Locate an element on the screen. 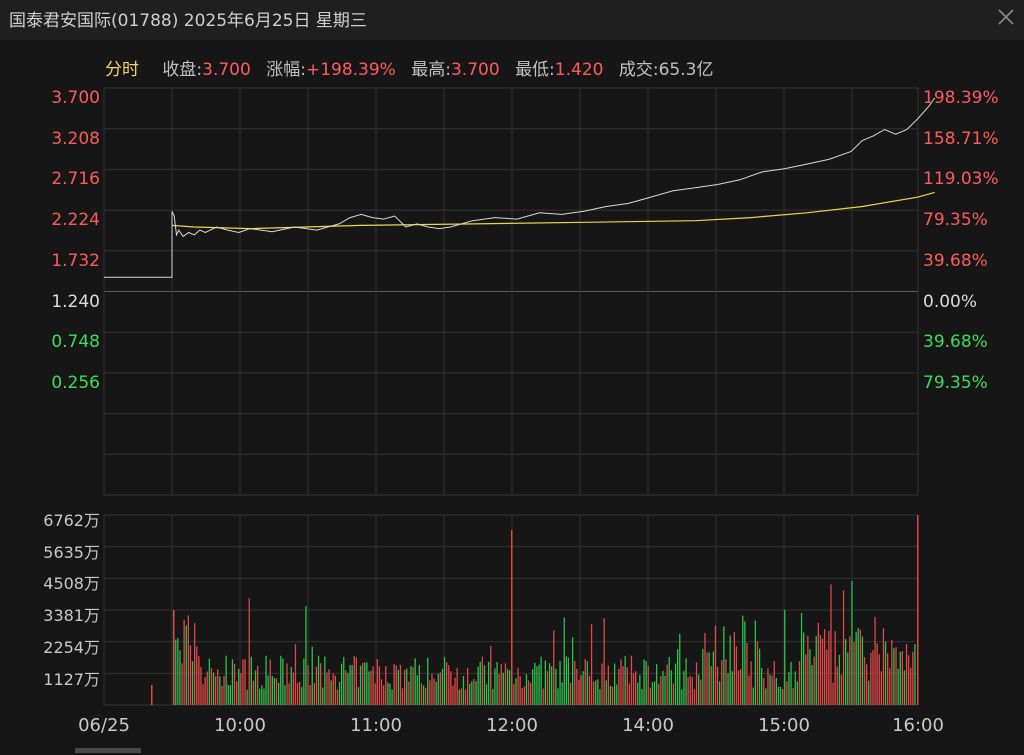 This screenshot has height=755, width=1024. close-icon is located at coordinates (1006, 17).